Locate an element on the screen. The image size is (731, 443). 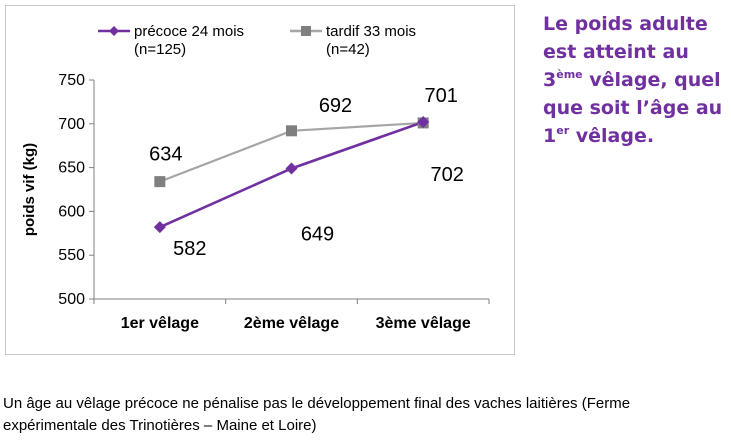
side-note-line-3-rest: vêlage, quel is located at coordinates (651, 80).